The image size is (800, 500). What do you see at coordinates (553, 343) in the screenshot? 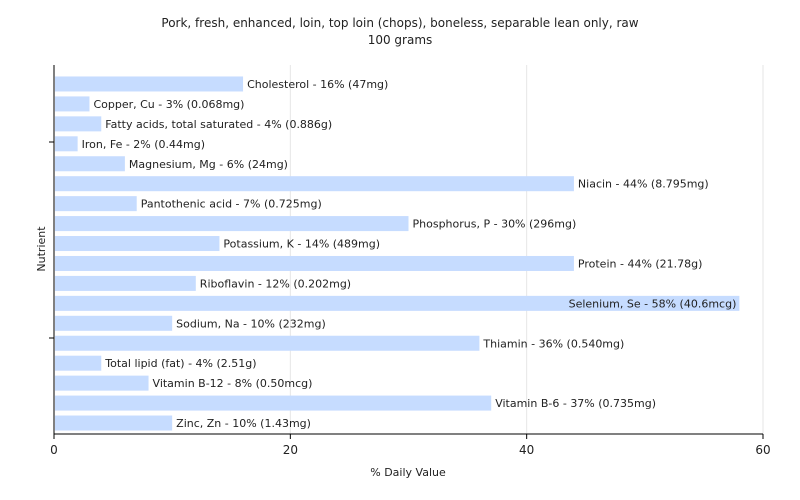
I see `bar-label: Thiamin - 36% (0.540mg)` at bounding box center [553, 343].